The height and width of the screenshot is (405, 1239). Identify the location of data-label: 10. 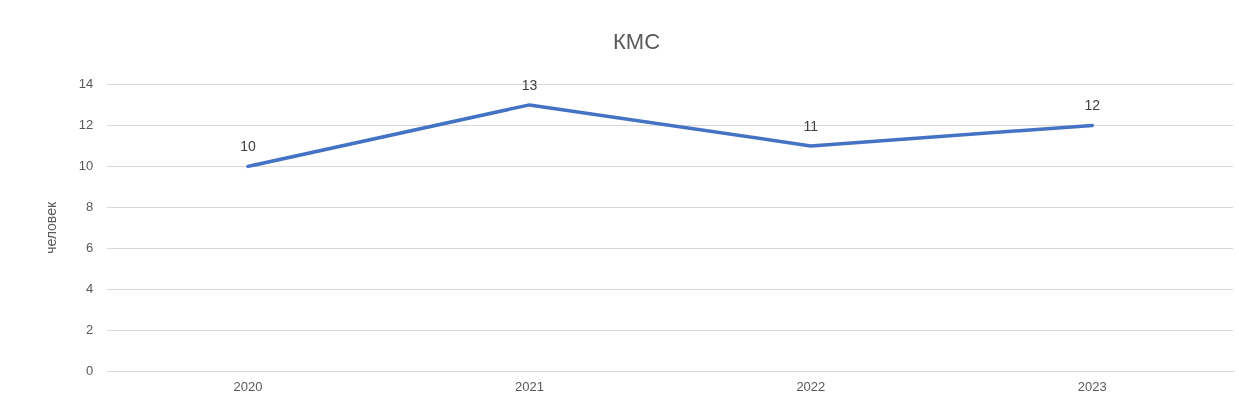
(248, 146).